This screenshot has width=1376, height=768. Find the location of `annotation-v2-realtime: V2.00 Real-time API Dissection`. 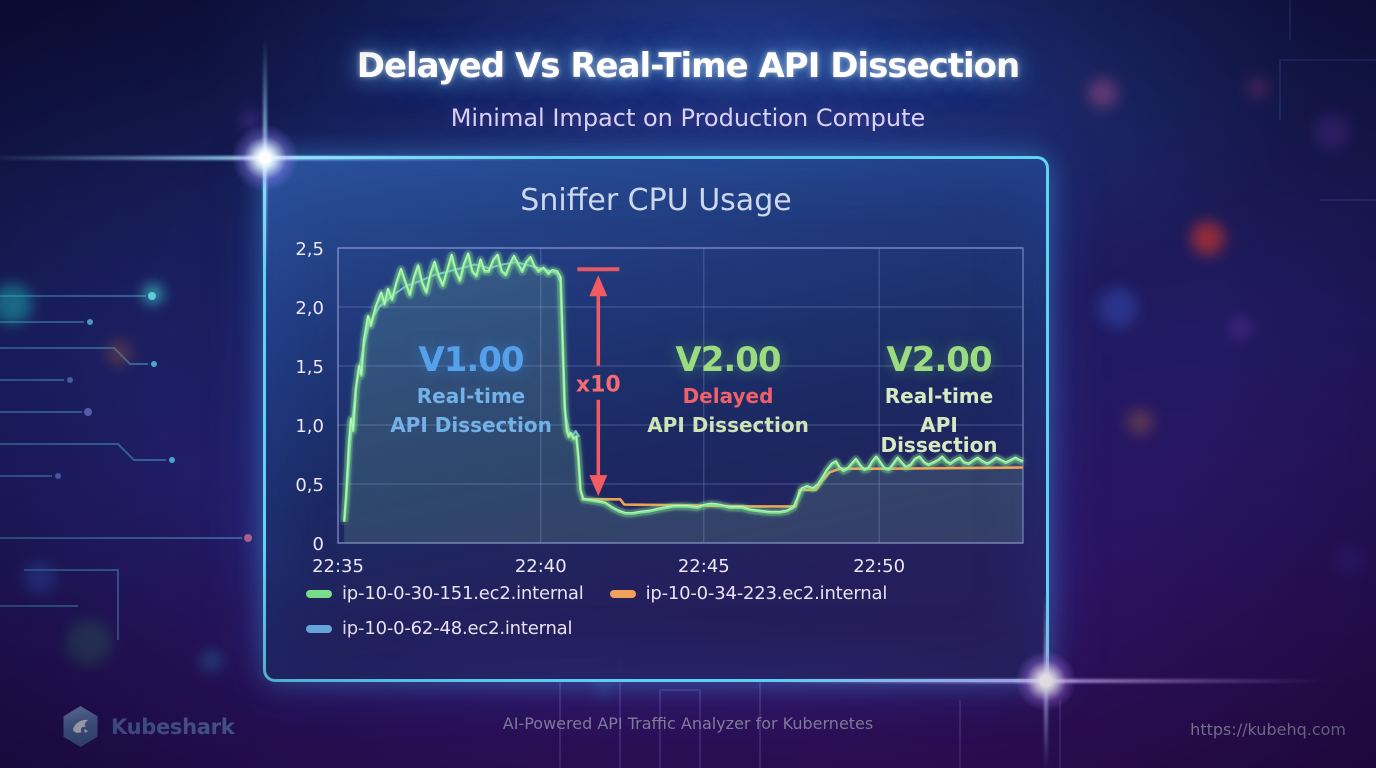

annotation-v2-realtime: V2.00 Real-time API Dissection is located at coordinates (938, 399).